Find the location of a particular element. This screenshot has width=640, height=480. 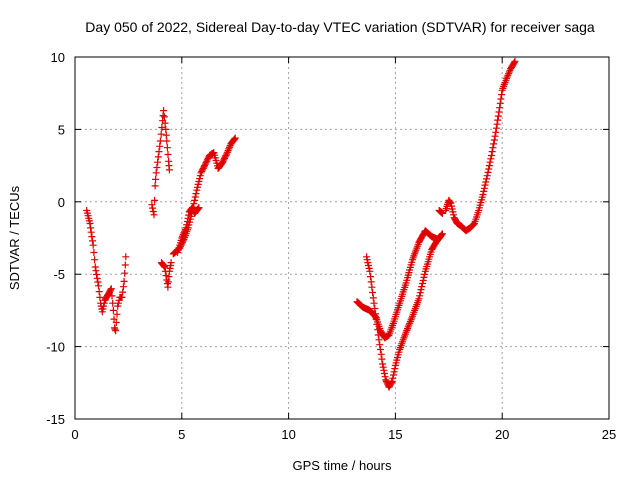

x-tick-label: 5 is located at coordinates (181, 434).